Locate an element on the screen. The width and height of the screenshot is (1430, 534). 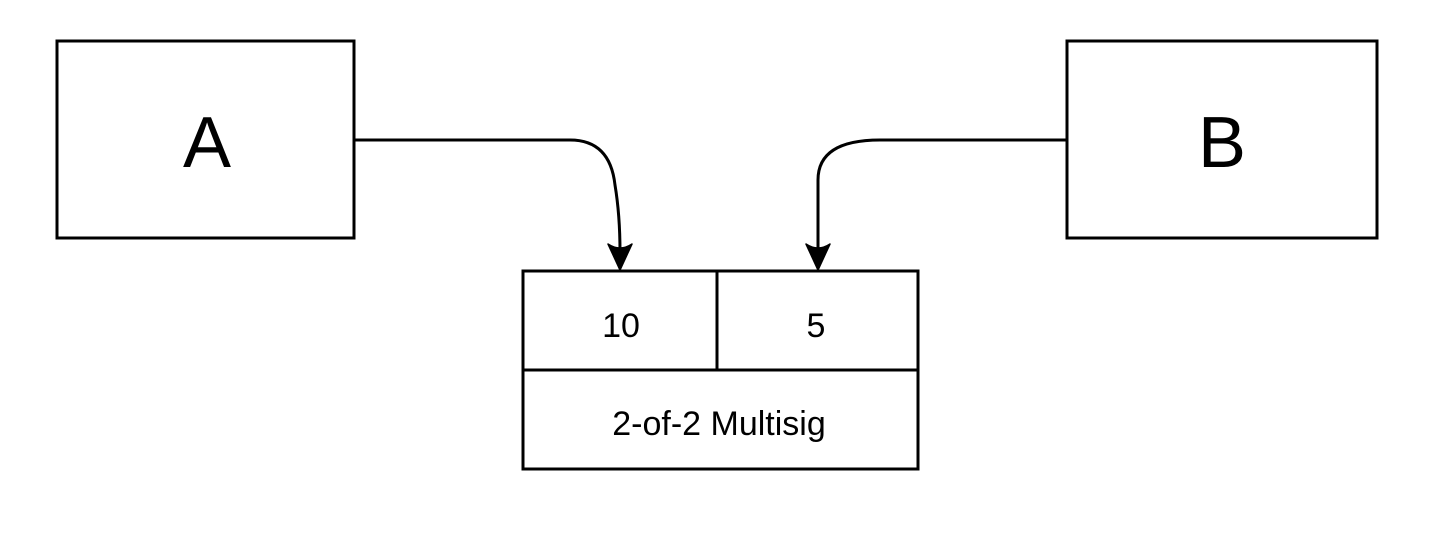
connector-a-line is located at coordinates (488, 195).